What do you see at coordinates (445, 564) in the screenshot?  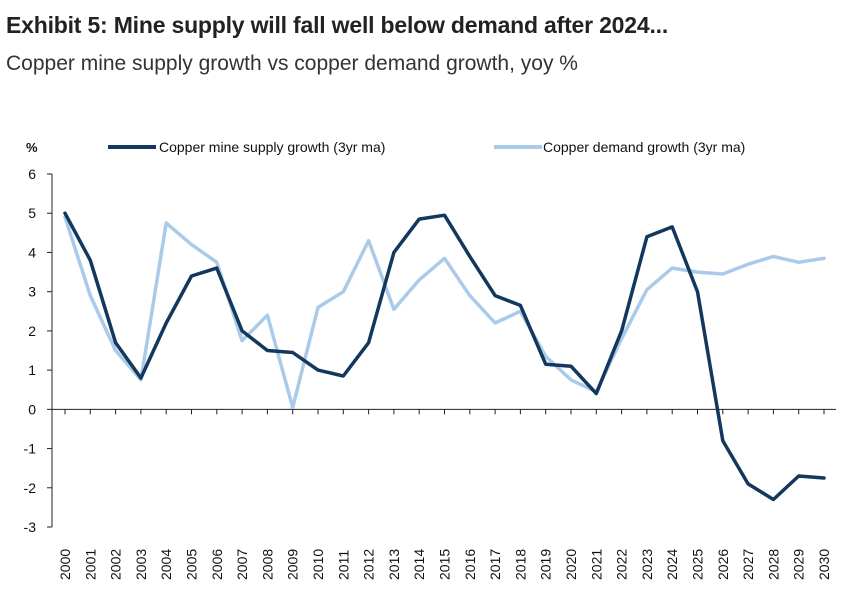 I see `x-tick-label: 2015` at bounding box center [445, 564].